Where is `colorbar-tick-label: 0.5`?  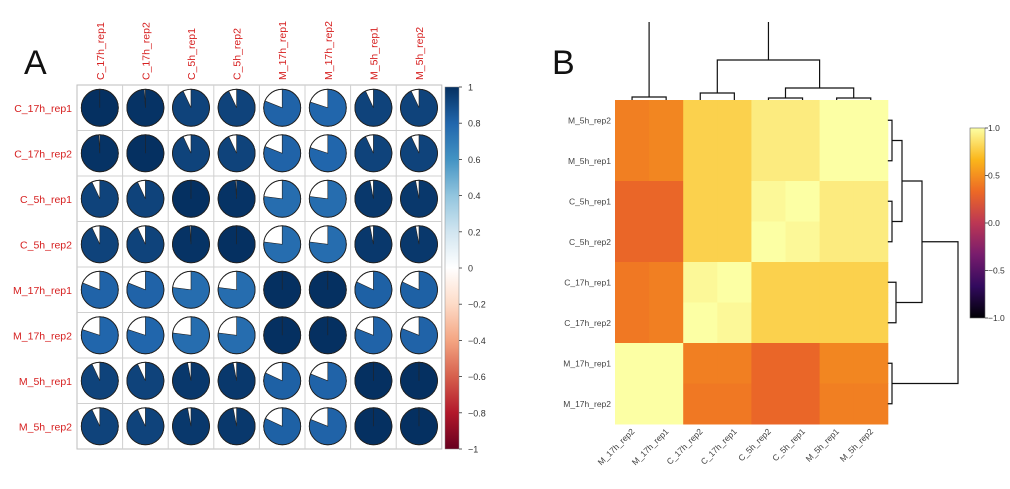 colorbar-tick-label: 0.5 is located at coordinates (994, 176).